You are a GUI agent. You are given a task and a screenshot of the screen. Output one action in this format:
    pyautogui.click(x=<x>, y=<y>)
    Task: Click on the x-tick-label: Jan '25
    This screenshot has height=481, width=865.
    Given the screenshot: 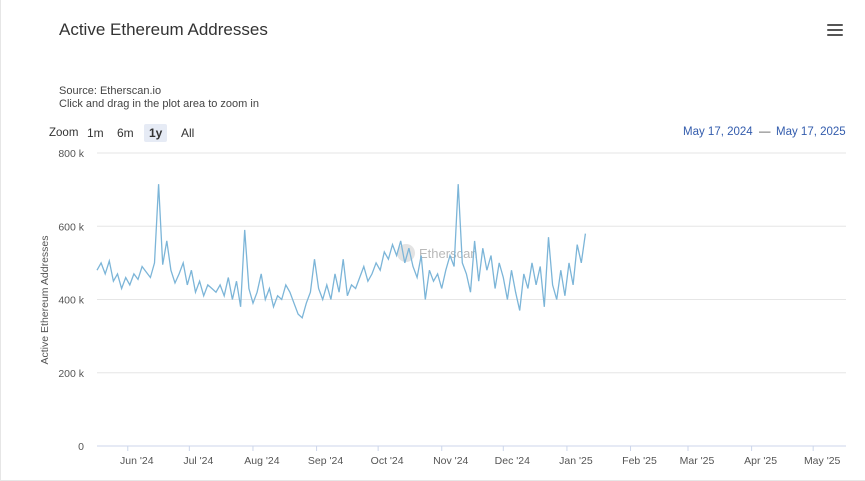 What is the action you would take?
    pyautogui.click(x=576, y=461)
    